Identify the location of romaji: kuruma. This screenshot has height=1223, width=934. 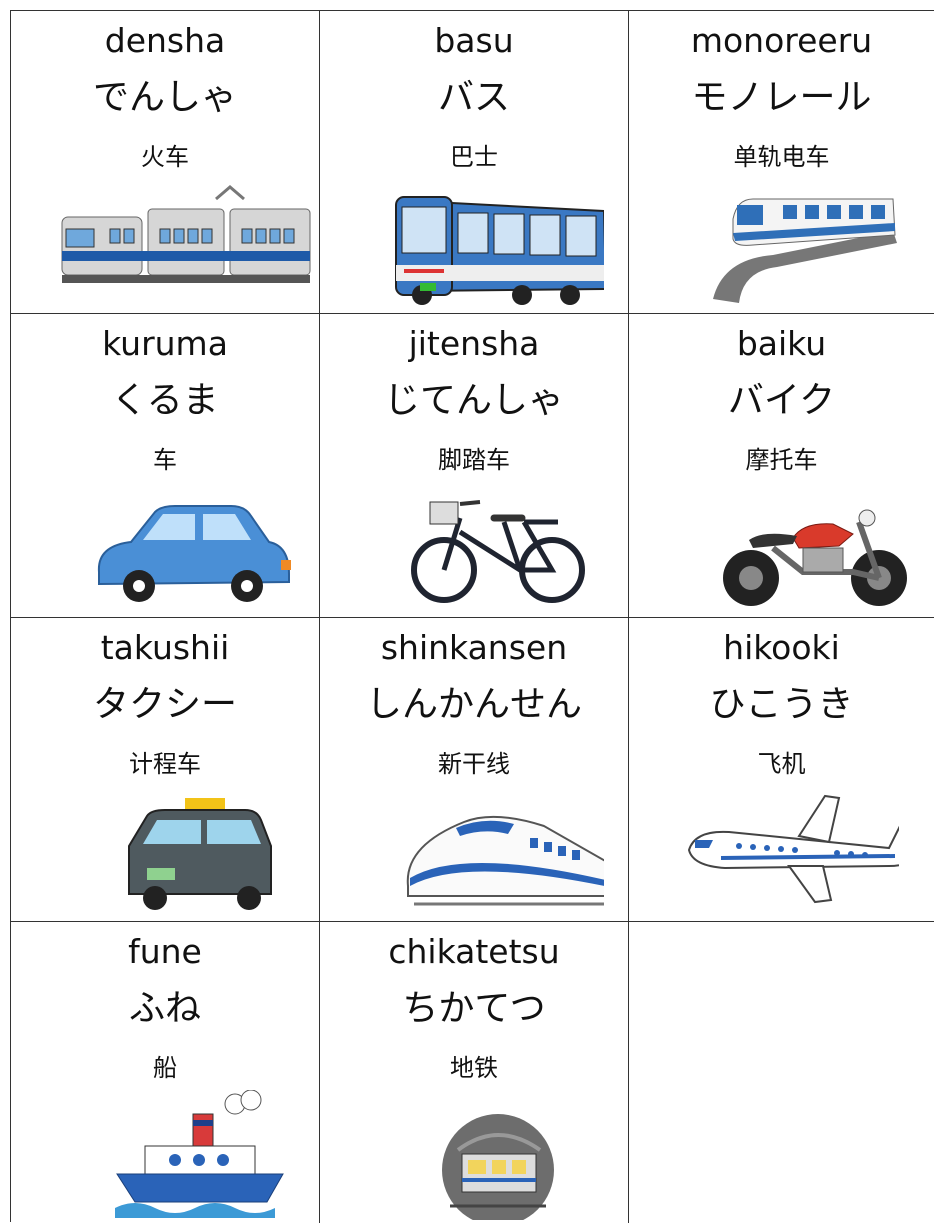
(165, 343).